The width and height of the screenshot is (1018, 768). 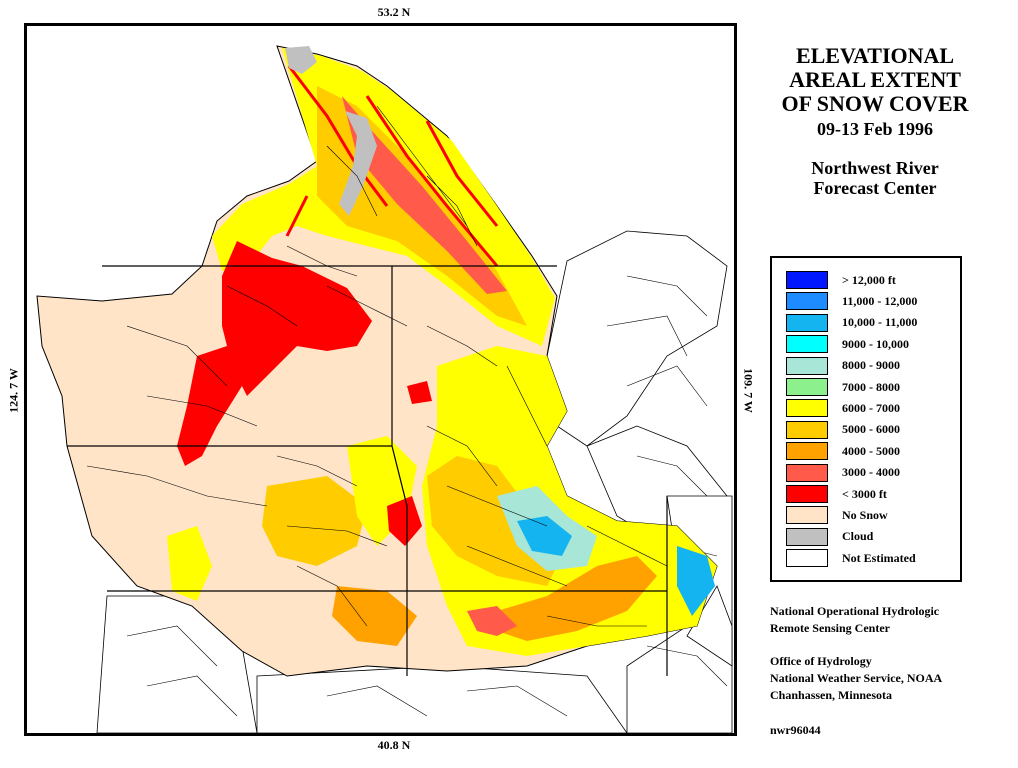 I want to click on legend-item: 3000 - 4000, so click(x=843, y=473).